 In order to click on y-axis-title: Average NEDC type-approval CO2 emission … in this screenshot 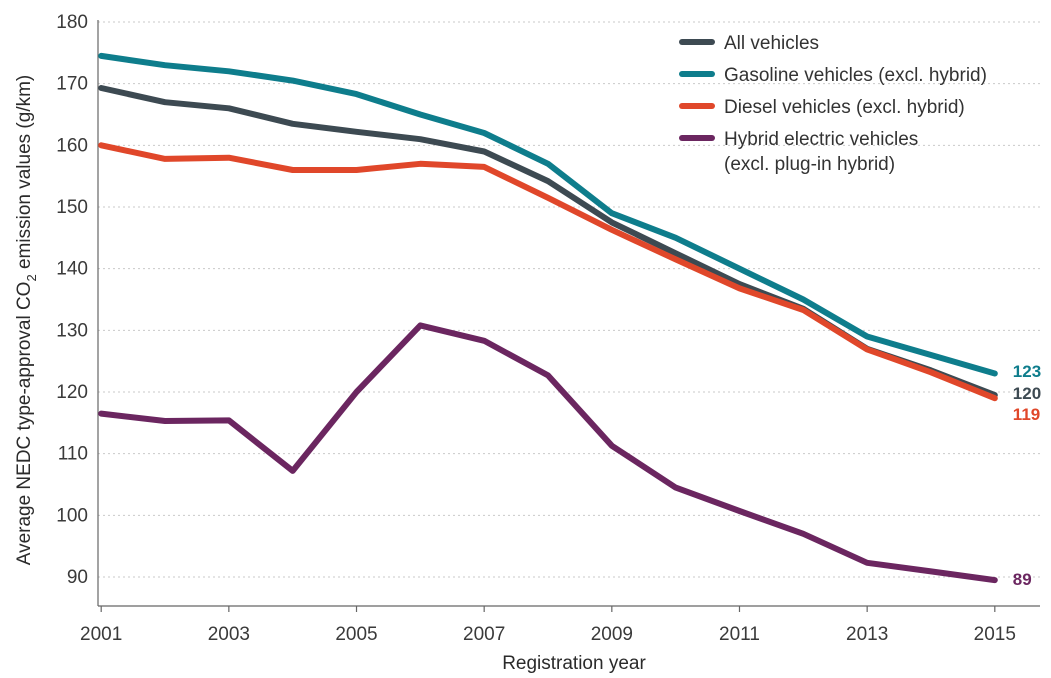, I will do `click(26, 320)`.